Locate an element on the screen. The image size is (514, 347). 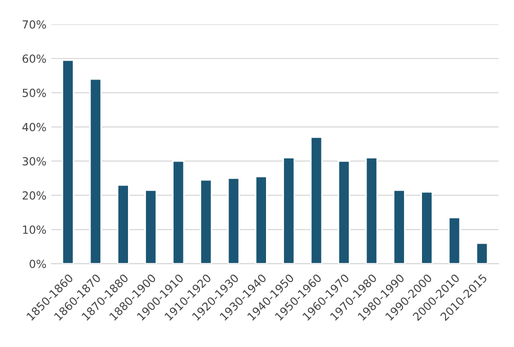
y-tick-label: 50% is located at coordinates (34, 93).